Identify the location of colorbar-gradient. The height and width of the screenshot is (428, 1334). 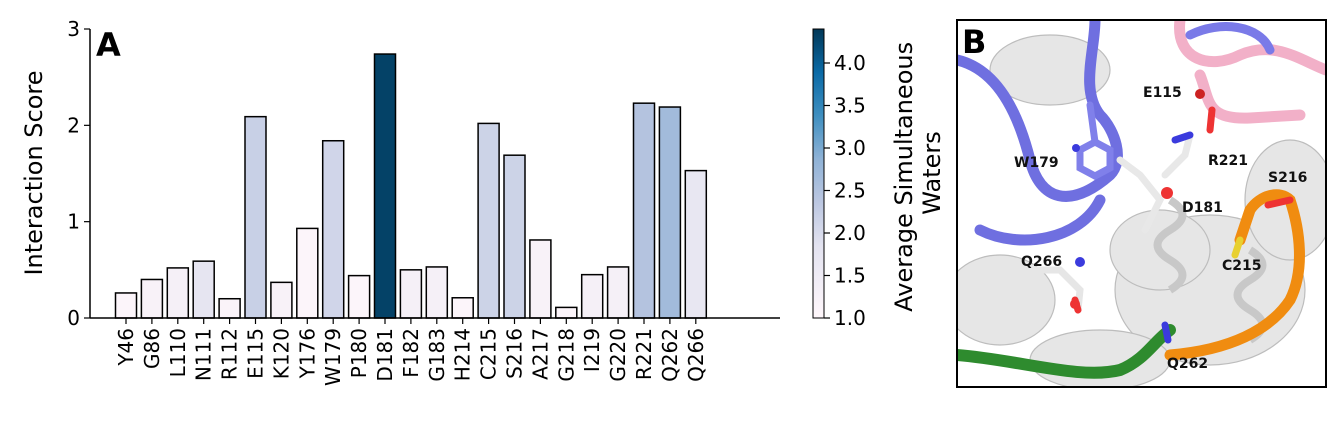
(818, 173).